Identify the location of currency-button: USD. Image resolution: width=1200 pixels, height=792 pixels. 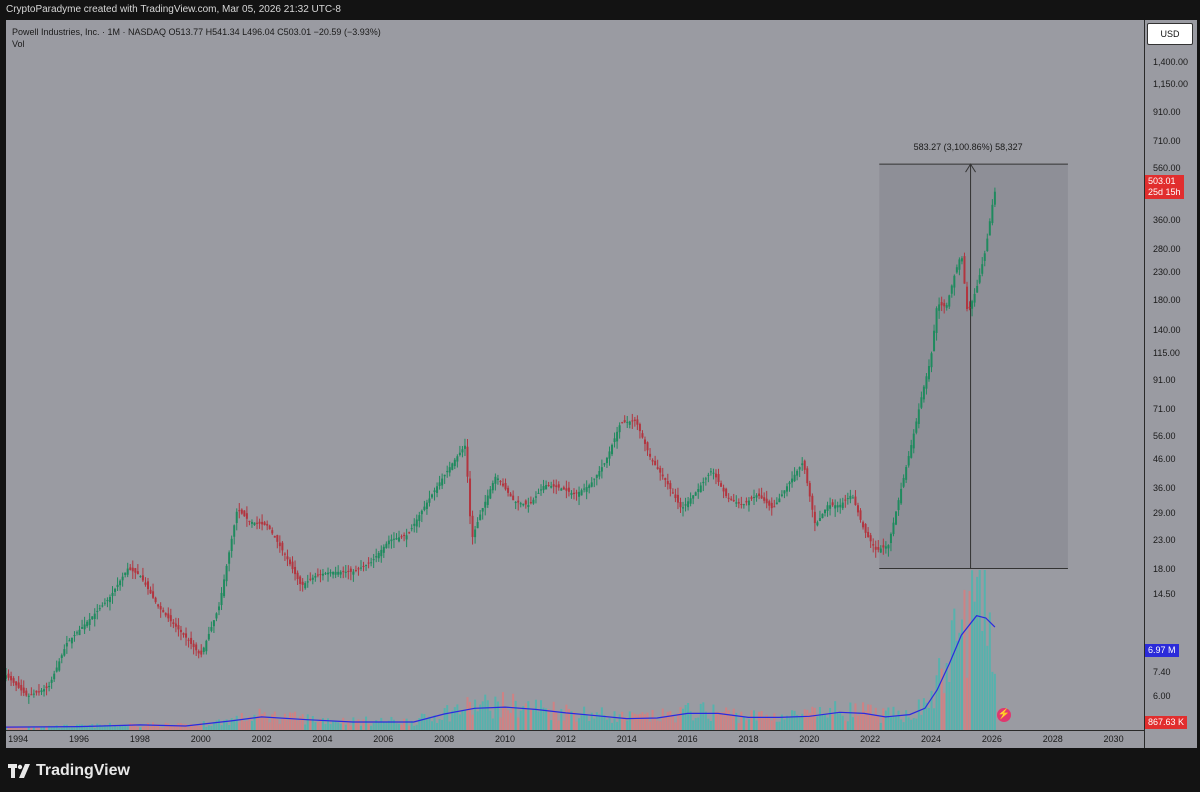
(1170, 34).